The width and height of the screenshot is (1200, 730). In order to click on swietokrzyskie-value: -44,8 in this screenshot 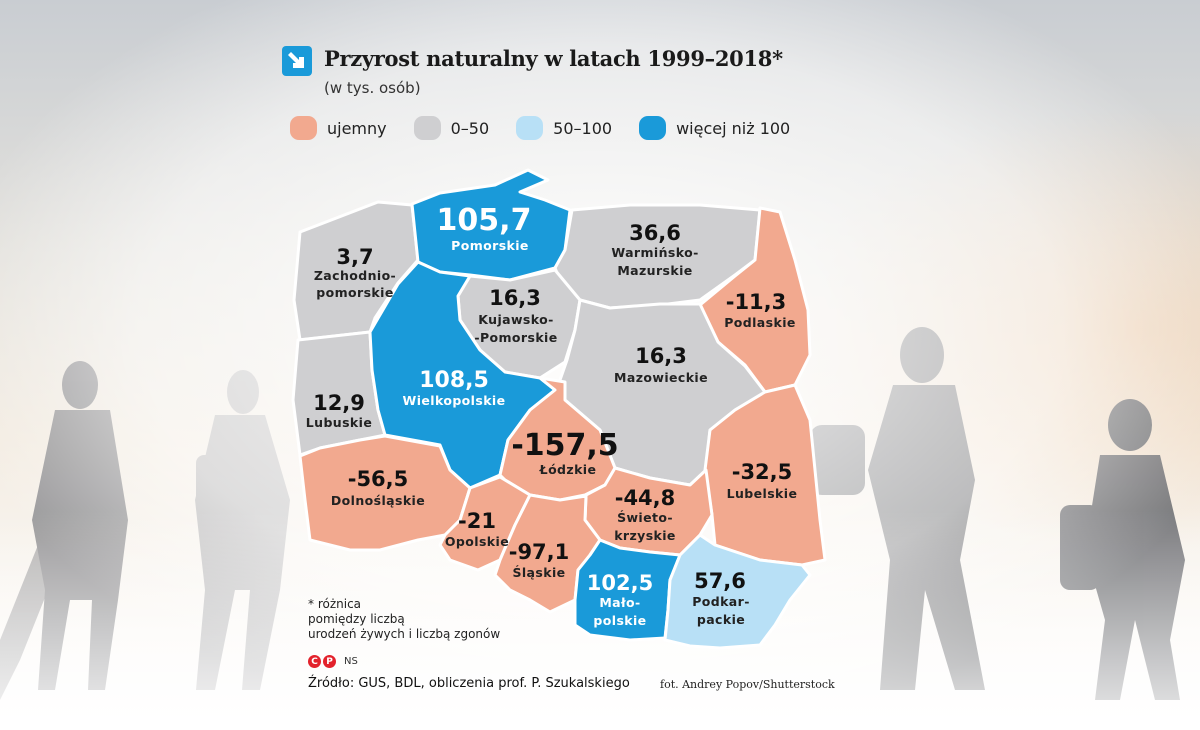, I will do `click(645, 498)`.